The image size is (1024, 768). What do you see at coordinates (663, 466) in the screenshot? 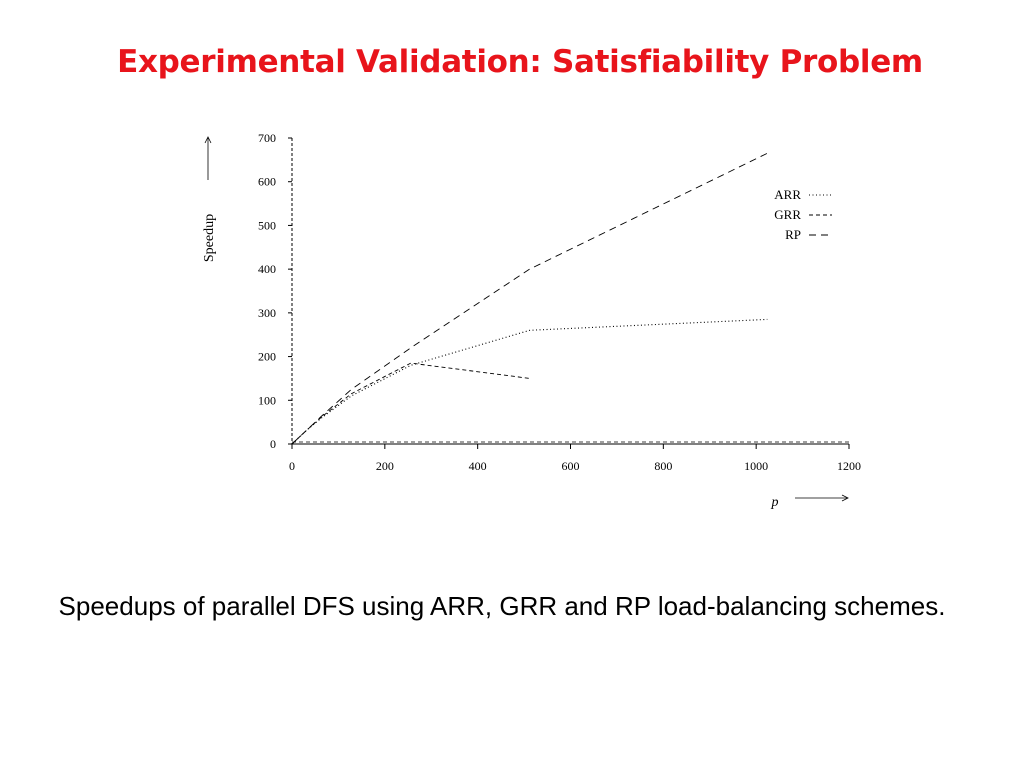
I see `x-tick-label: 800` at bounding box center [663, 466].